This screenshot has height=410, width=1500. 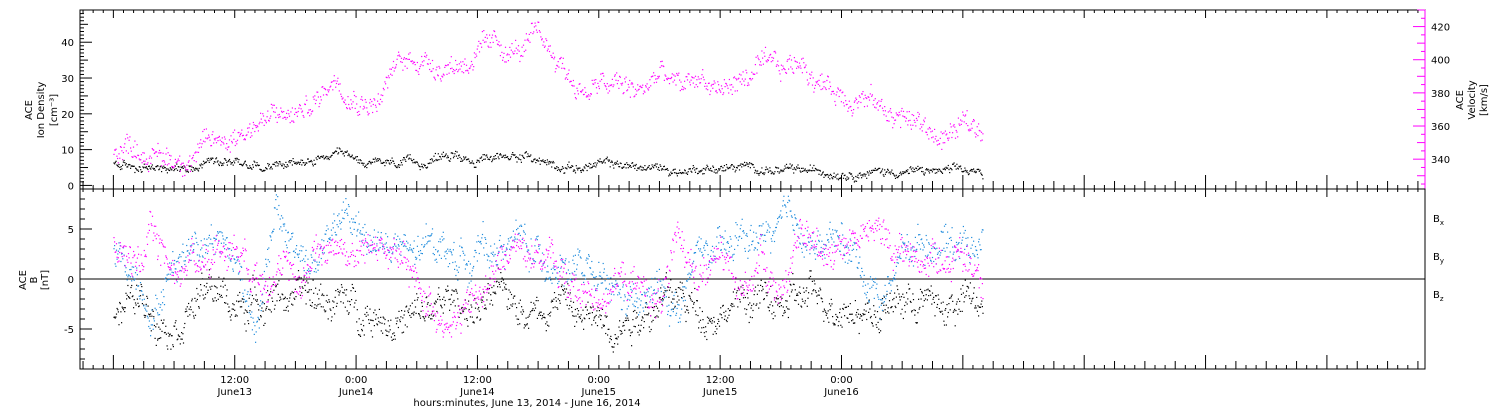 I want to click on top-right-tick-label: 340, so click(x=1440, y=160).